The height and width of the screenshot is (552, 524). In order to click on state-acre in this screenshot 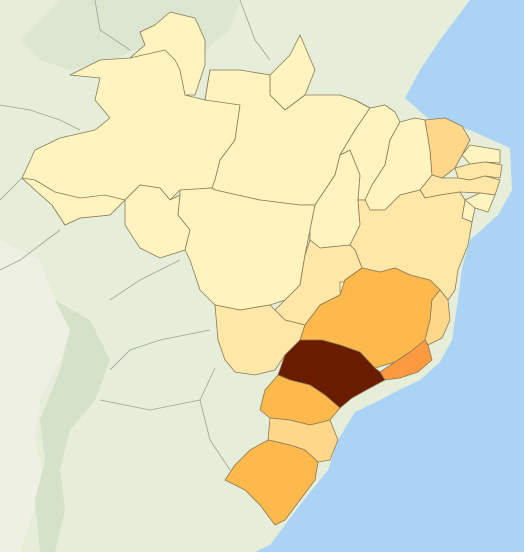, I will do `click(73, 201)`.